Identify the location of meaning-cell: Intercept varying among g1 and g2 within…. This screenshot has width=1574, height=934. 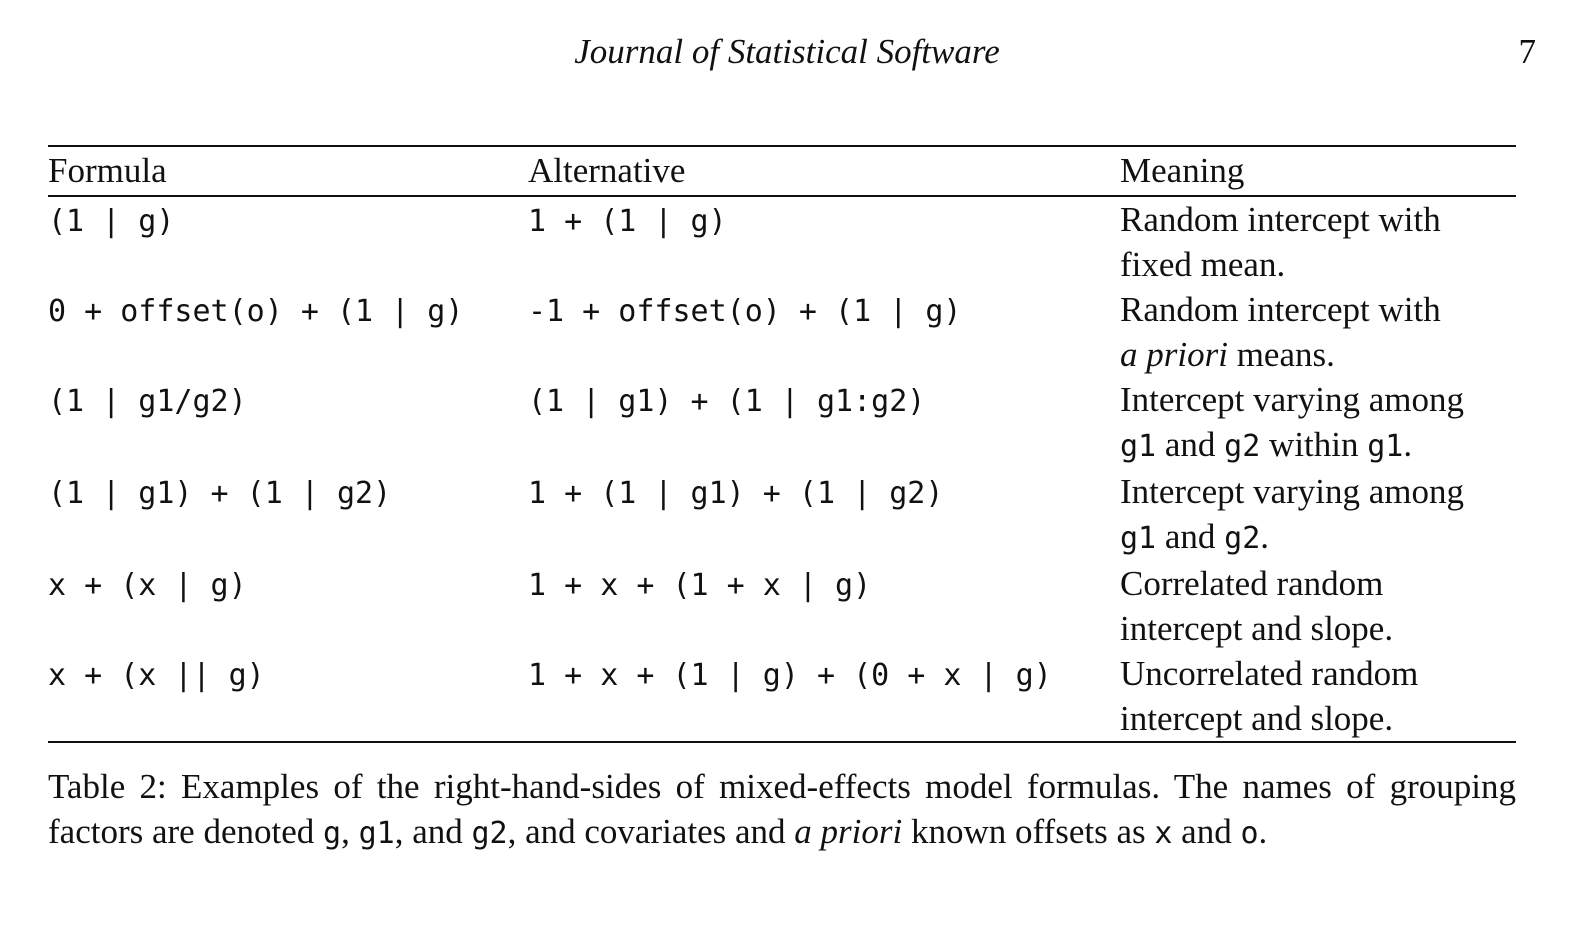
(1318, 423).